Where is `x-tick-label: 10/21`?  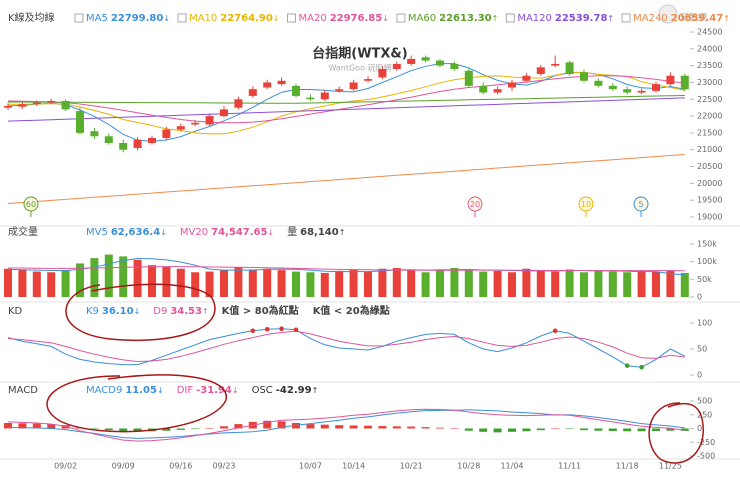 x-tick-label: 10/21 is located at coordinates (411, 466).